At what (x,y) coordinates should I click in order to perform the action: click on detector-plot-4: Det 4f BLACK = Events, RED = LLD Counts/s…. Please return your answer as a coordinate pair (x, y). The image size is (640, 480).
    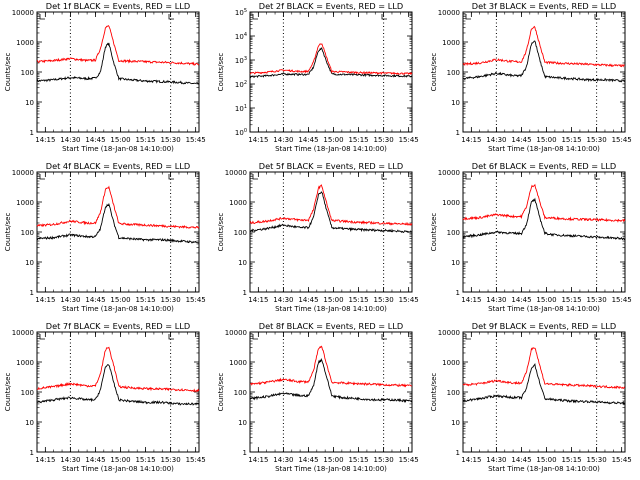
    Looking at the image, I should click on (105, 237).